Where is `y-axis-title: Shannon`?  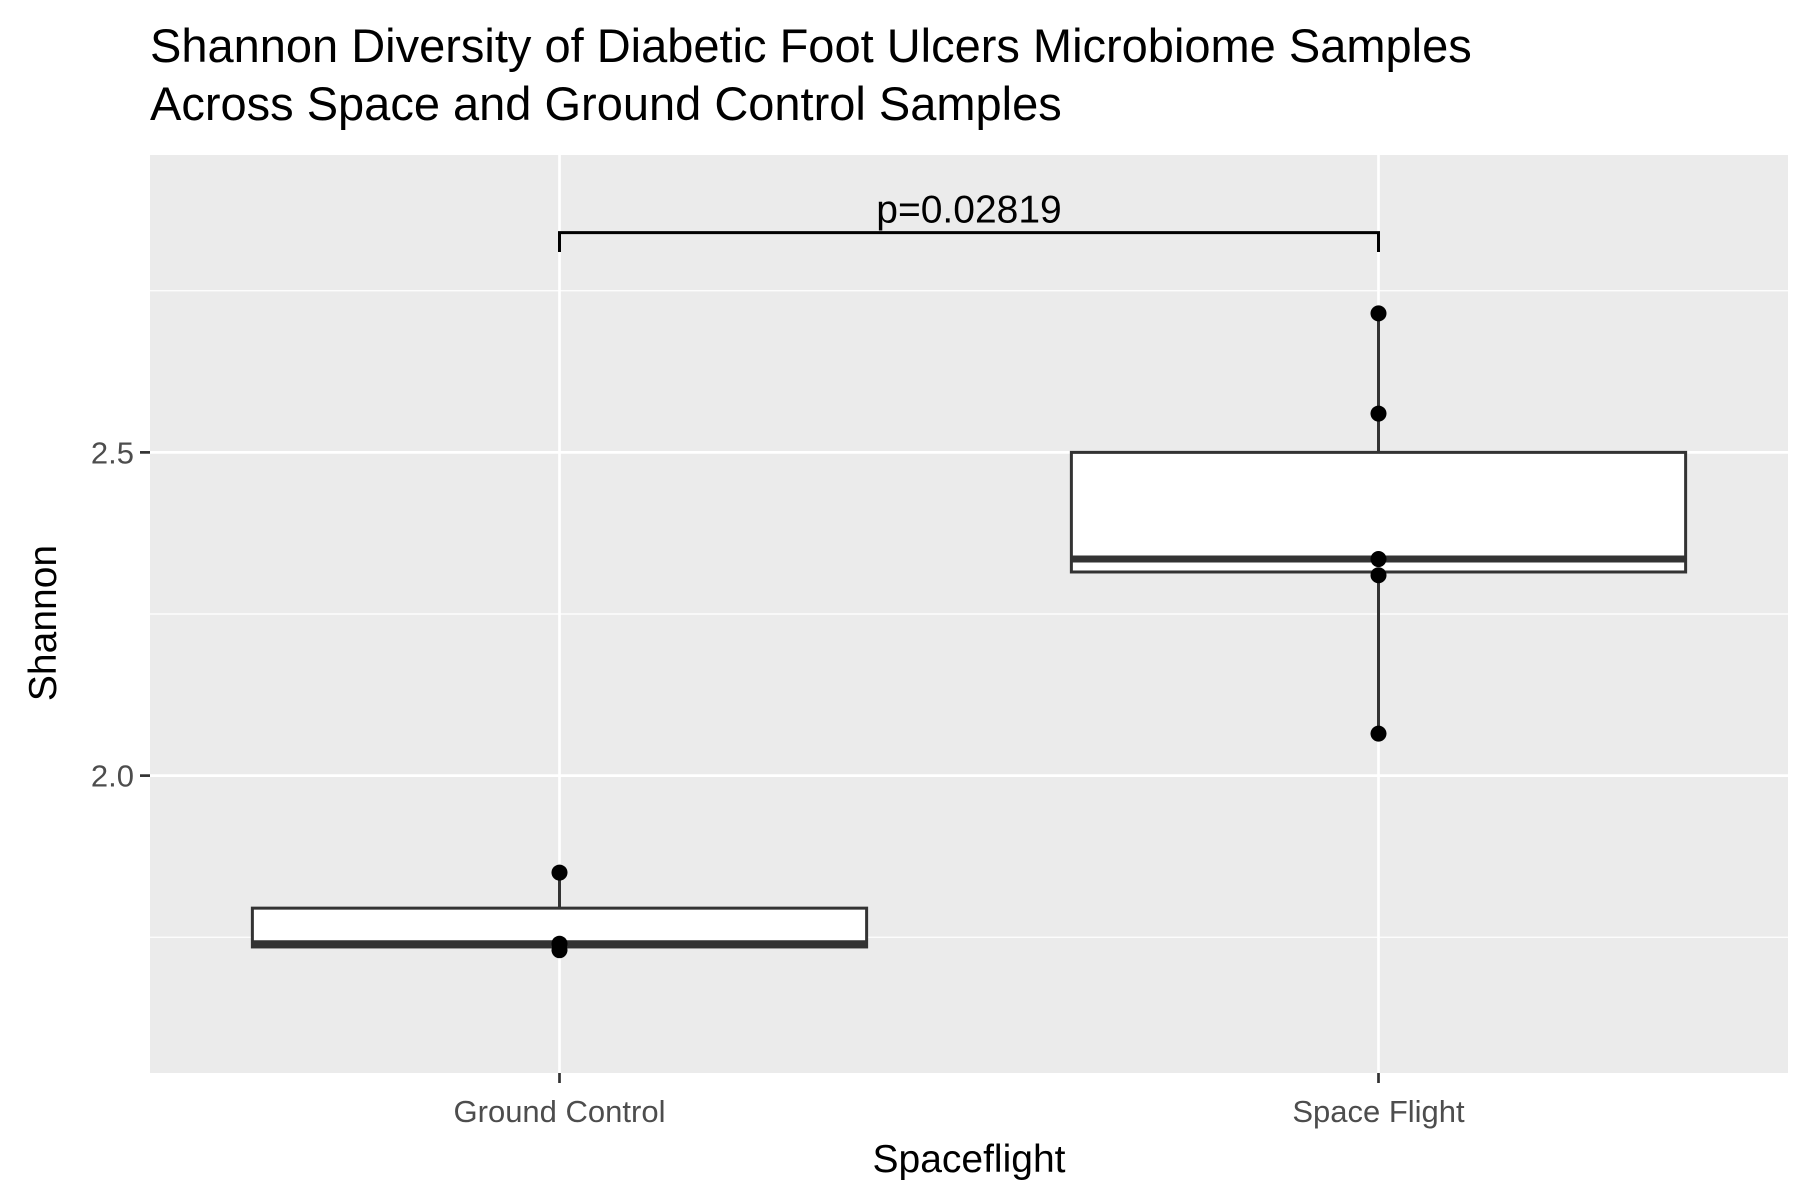
y-axis-title: Shannon is located at coordinates (43, 623).